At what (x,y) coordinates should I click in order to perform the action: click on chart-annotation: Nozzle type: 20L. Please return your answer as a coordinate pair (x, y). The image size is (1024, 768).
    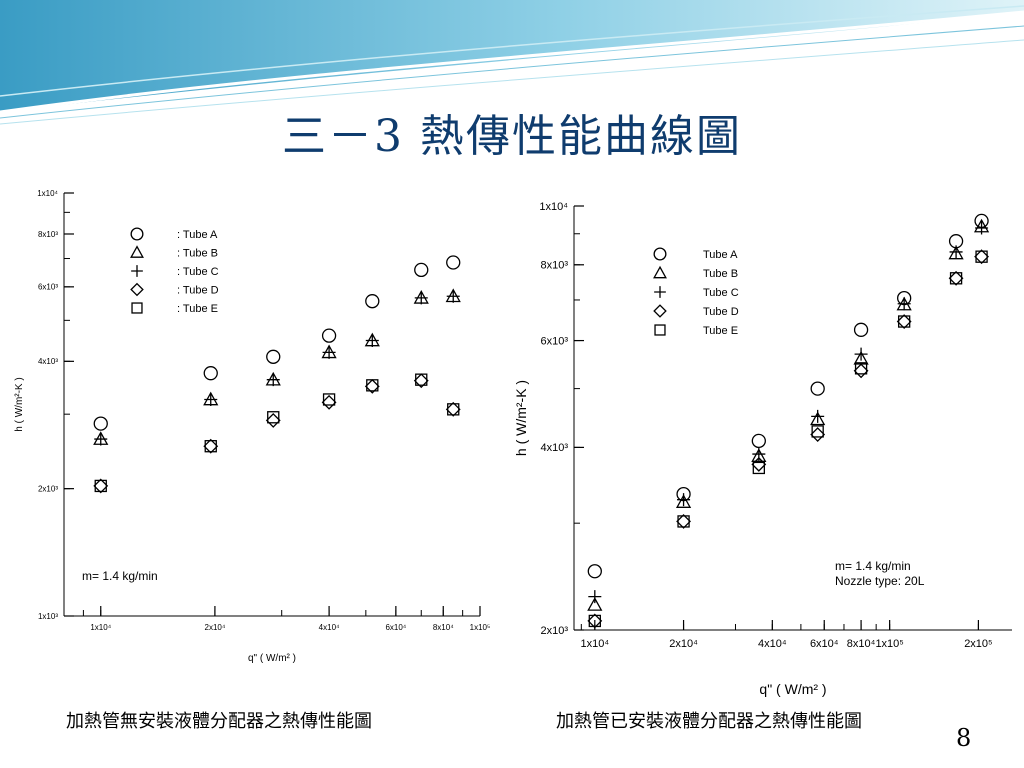
    Looking at the image, I should click on (880, 581).